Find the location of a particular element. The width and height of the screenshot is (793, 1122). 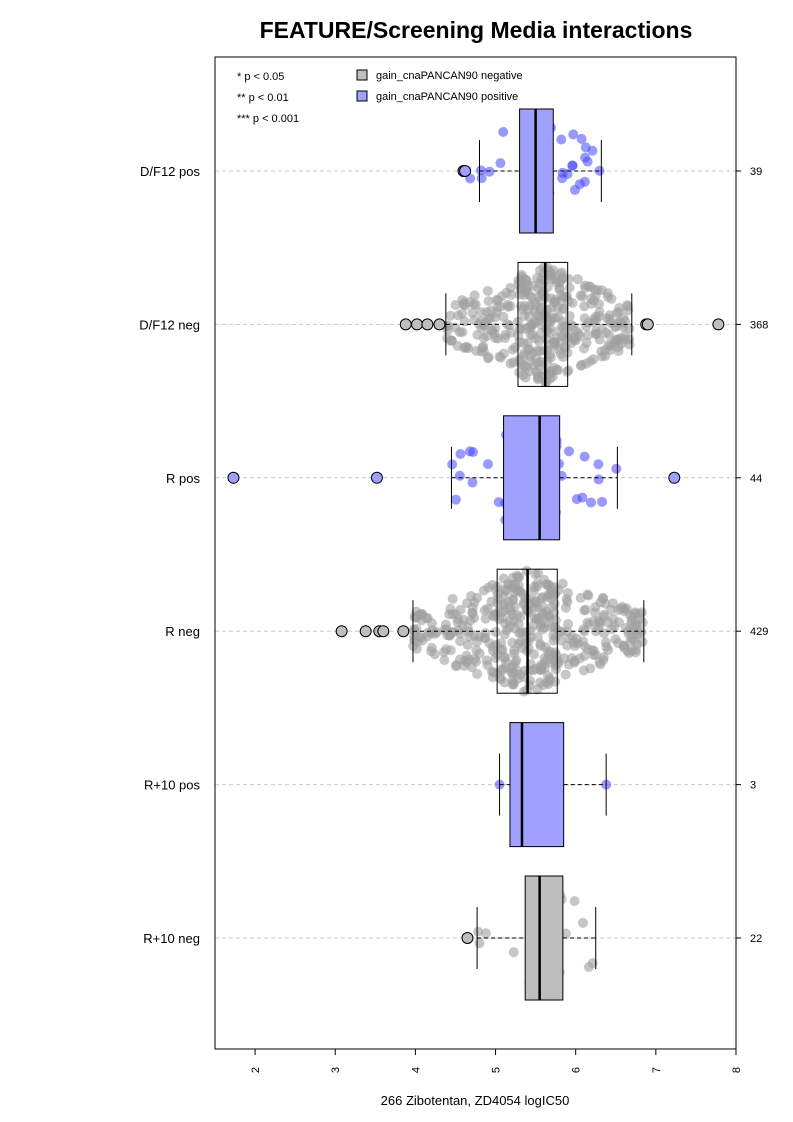

group-label: R+10 pos is located at coordinates (172, 785).